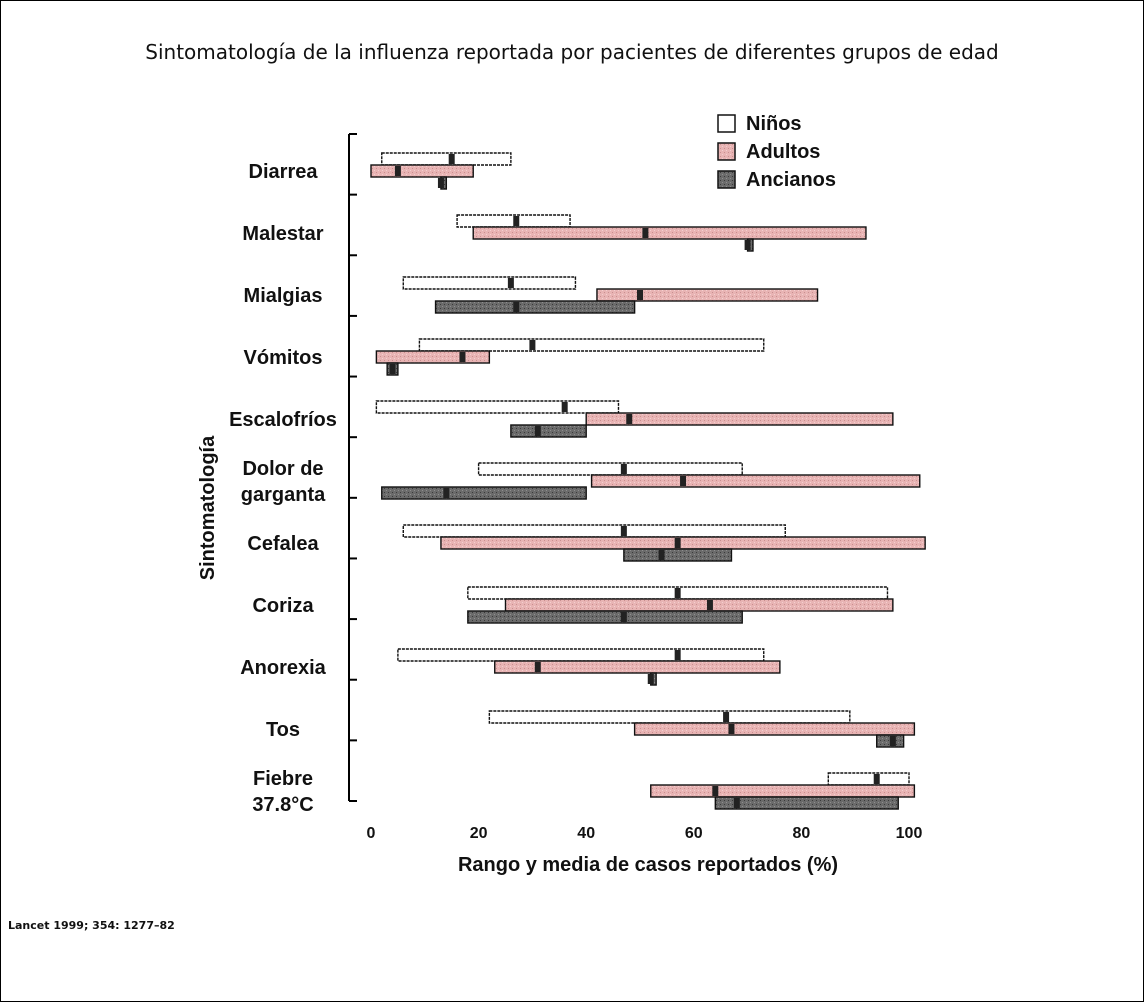 The height and width of the screenshot is (1002, 1144). Describe the element at coordinates (726, 151) in the screenshot. I see `legend-swatch-adultos` at that location.